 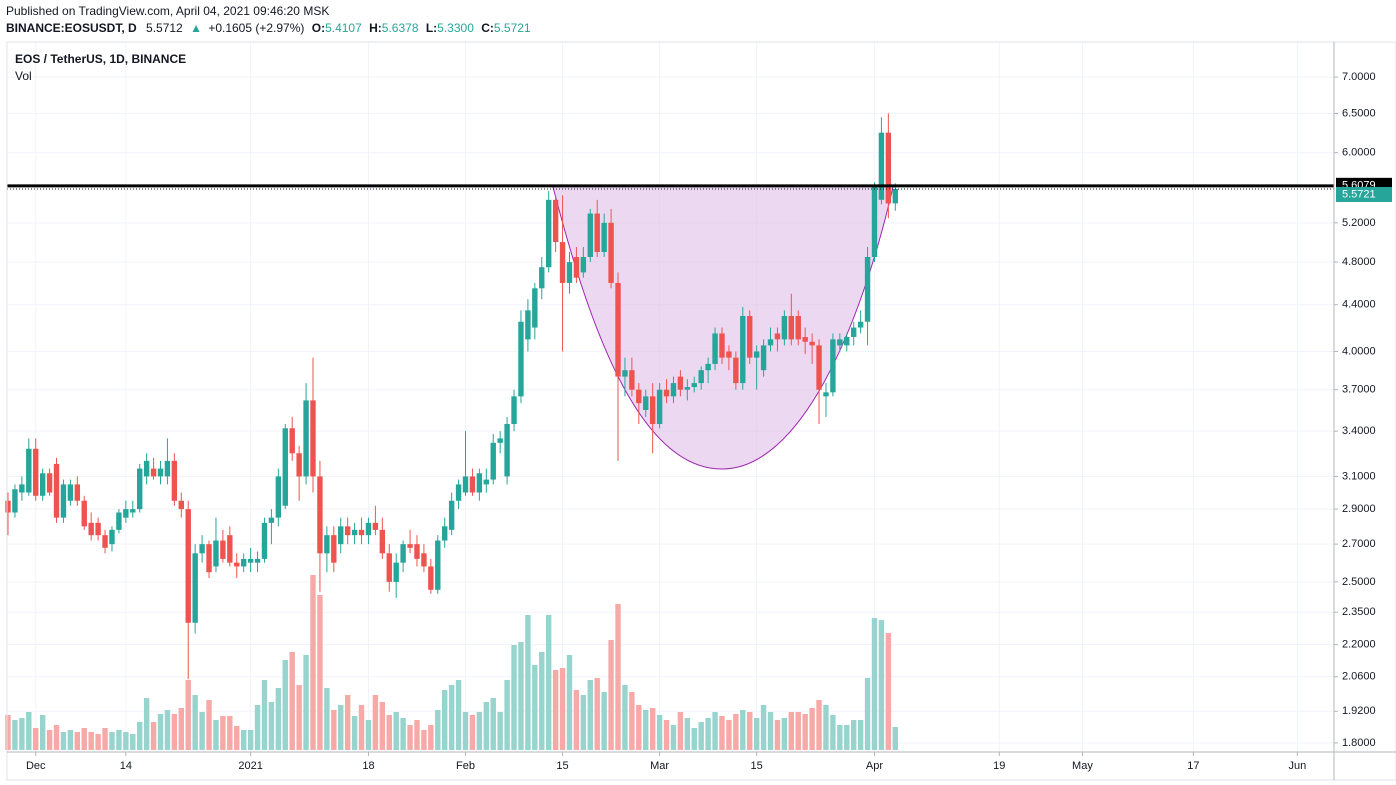 I want to click on x-tick-label: May, so click(x=1082, y=766).